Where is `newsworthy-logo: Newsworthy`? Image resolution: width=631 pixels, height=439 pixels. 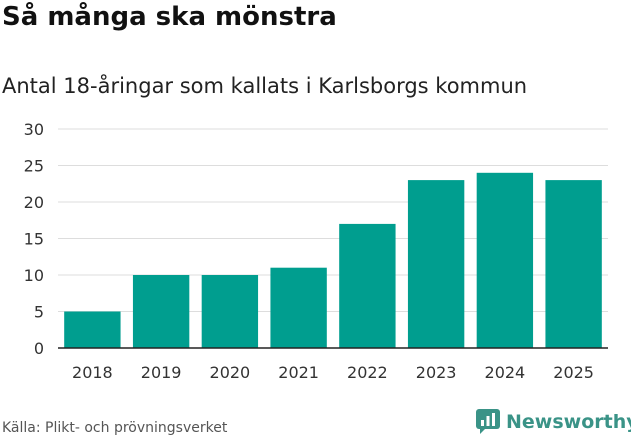
newsworthy-logo: Newsworthy is located at coordinates (553, 422).